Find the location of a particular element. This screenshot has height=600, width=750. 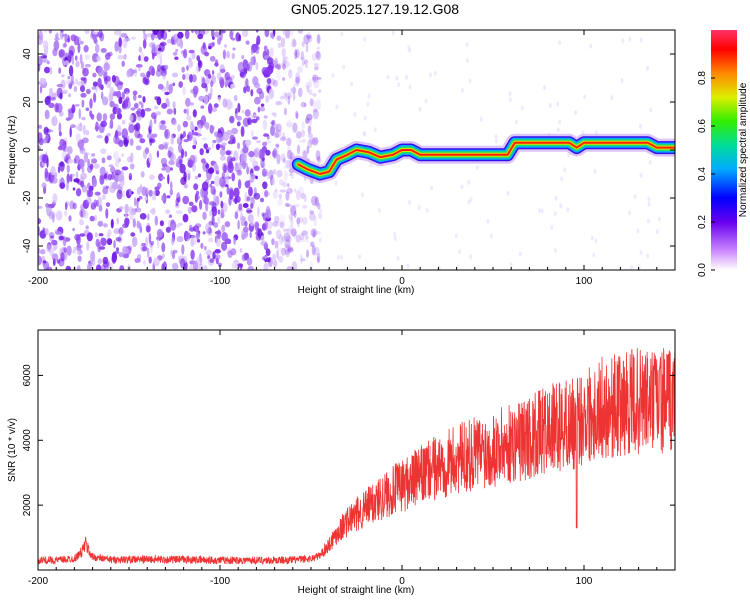

colorbar-tick-label: 0.6 is located at coordinates (702, 126).